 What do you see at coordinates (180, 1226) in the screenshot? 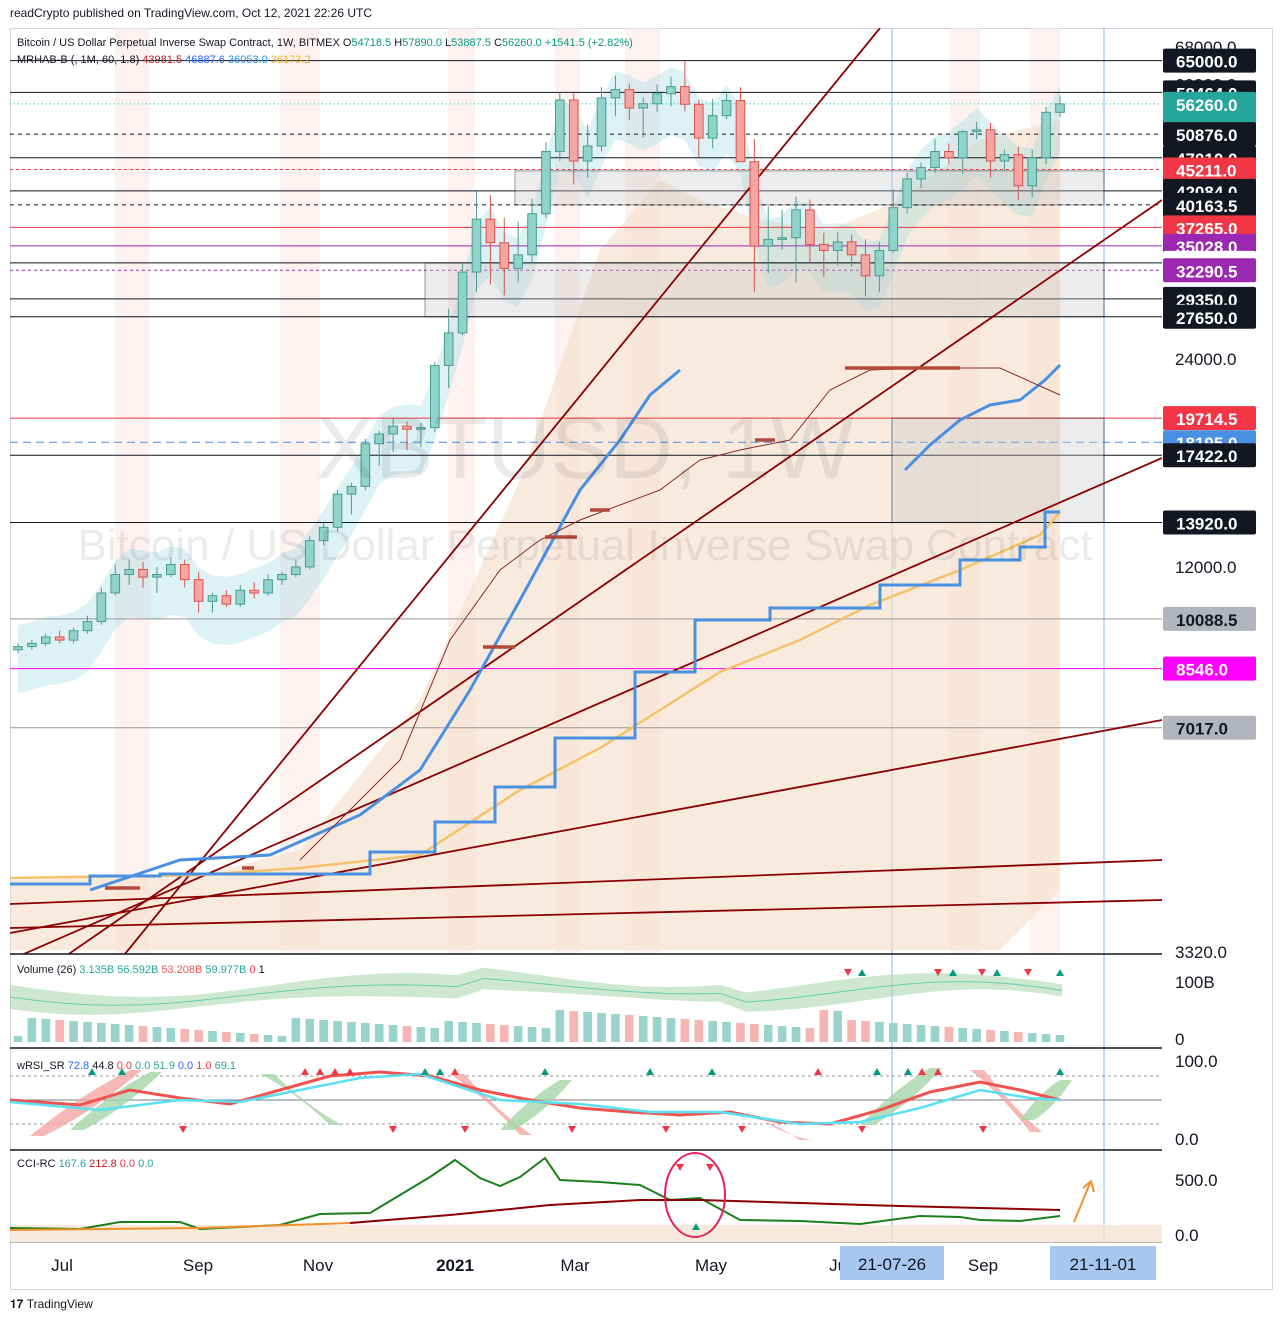
I see `cci-signal-line-start` at bounding box center [180, 1226].